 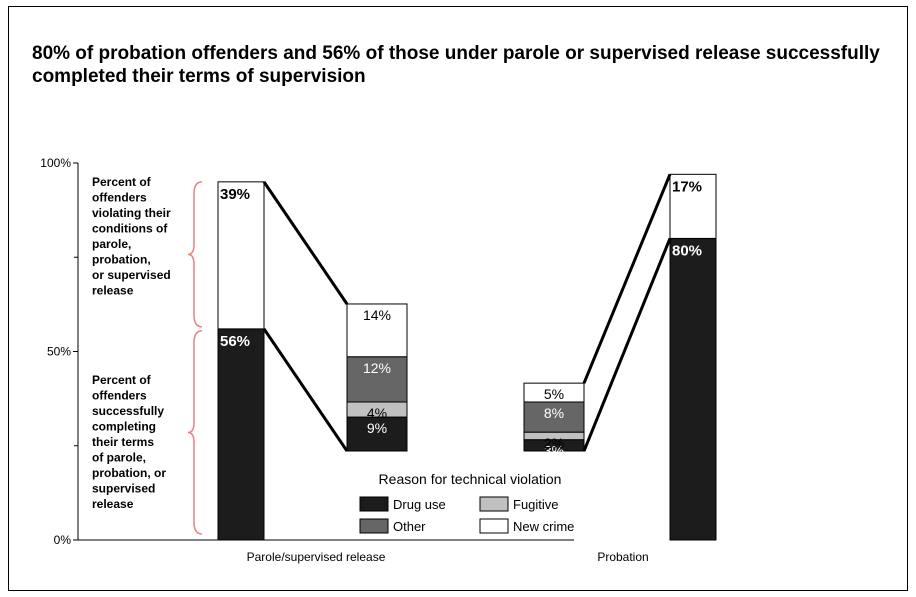 I want to click on legend-swatch-fugitive, so click(x=494, y=504).